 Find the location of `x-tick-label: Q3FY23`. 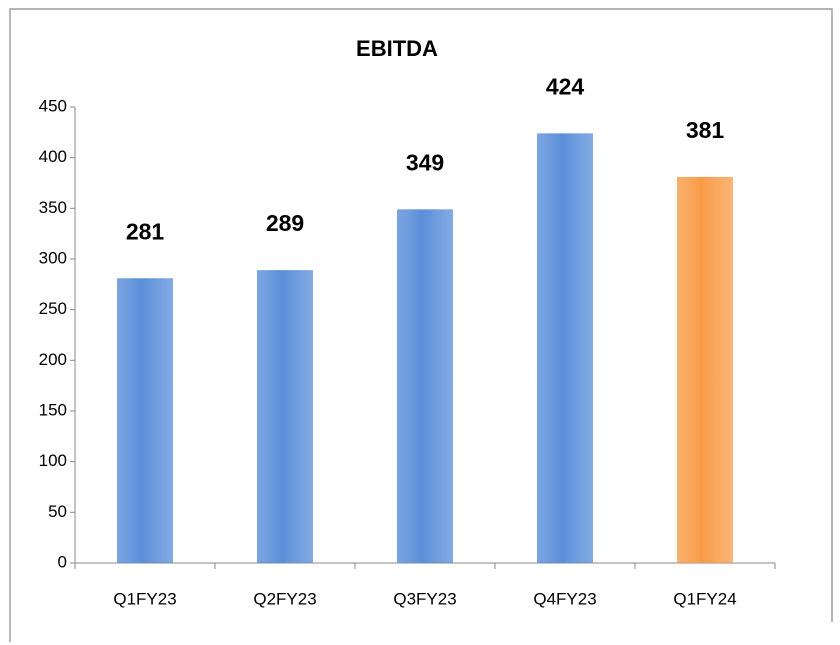

x-tick-label: Q3FY23 is located at coordinates (424, 598).